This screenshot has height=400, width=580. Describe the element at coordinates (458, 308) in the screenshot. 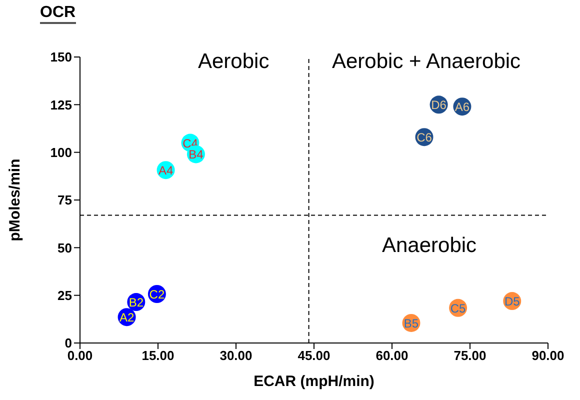

I see `data-label: C5` at that location.